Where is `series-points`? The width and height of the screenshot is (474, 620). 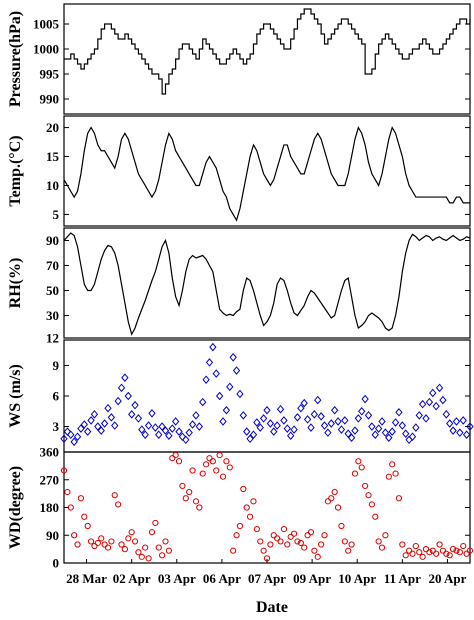 series-points is located at coordinates (267, 394).